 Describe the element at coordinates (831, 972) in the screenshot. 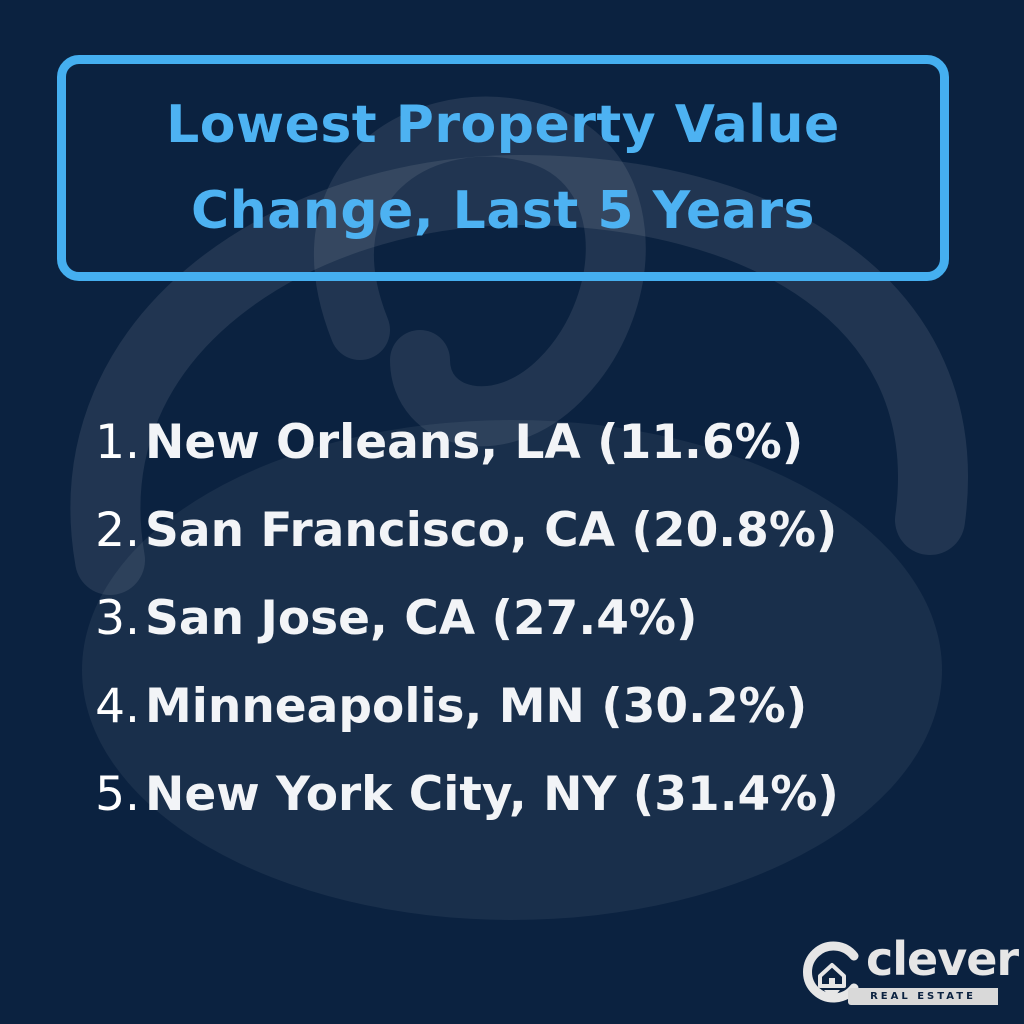

I see `house-pin-icon` at that location.